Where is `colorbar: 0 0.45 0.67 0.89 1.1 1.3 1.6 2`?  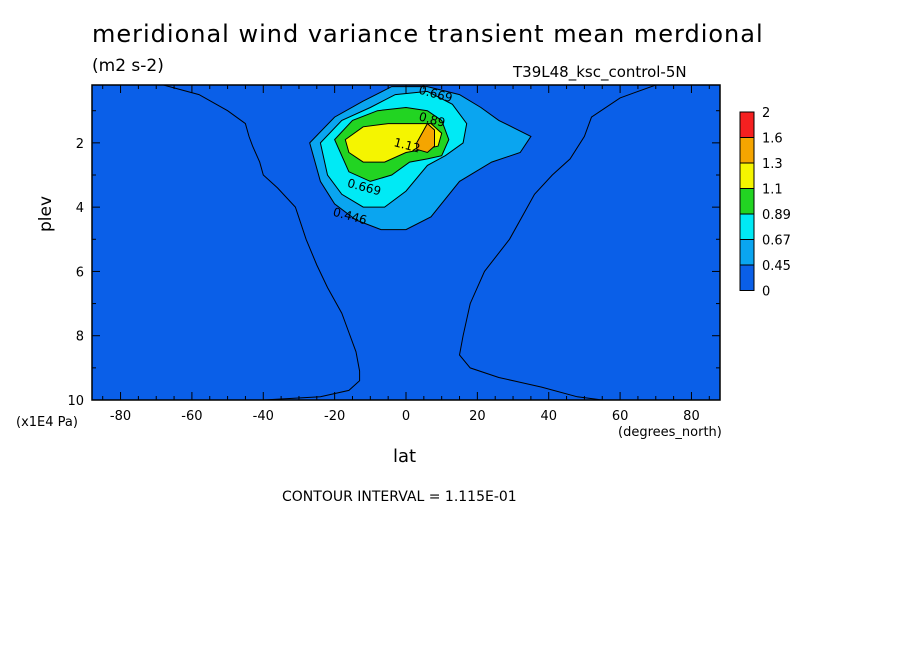
colorbar: 0 0.45 0.67 0.89 1.1 1.3 1.6 2 is located at coordinates (765, 203).